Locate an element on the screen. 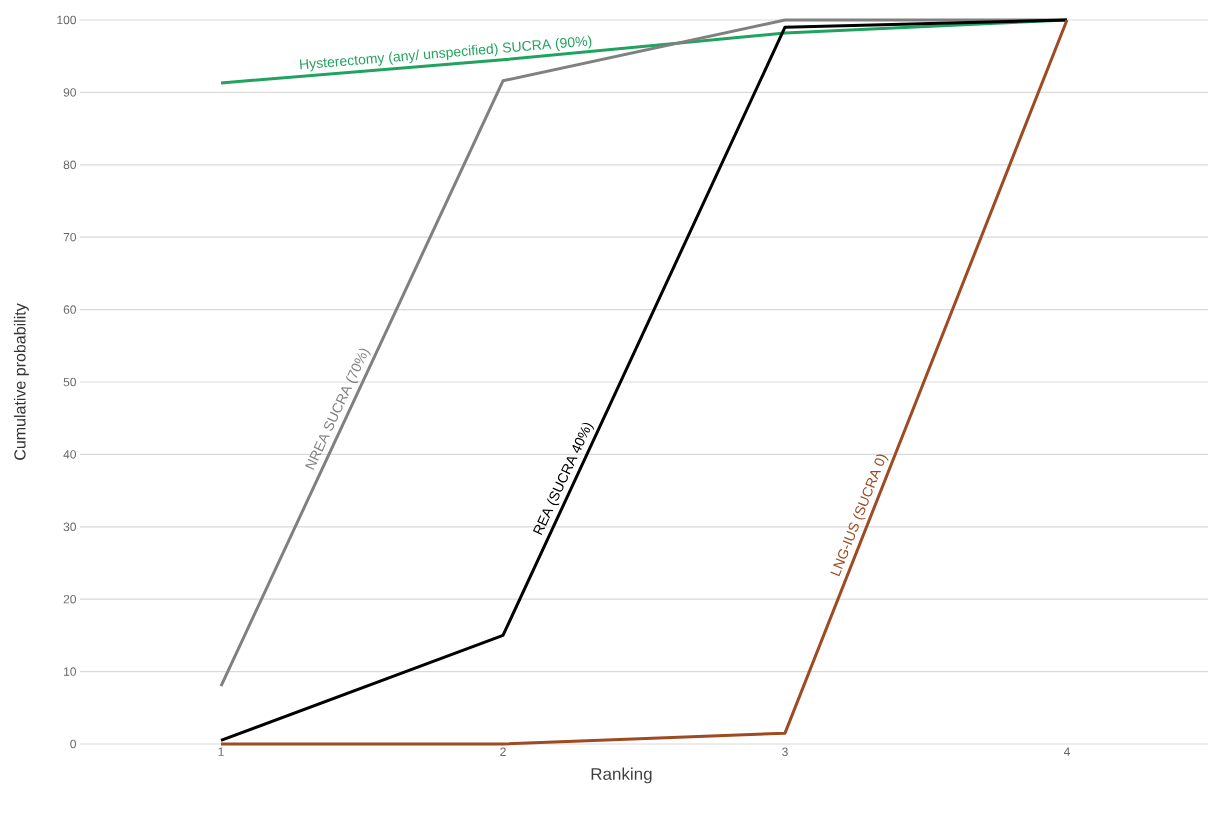 This screenshot has width=1208, height=827. y-tick-label: 0 is located at coordinates (73, 744).